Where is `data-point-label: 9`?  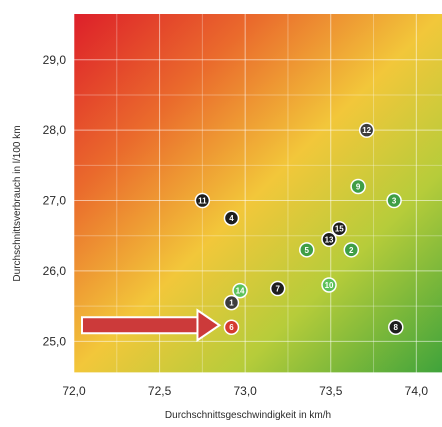
data-point-label: 9 is located at coordinates (358, 186).